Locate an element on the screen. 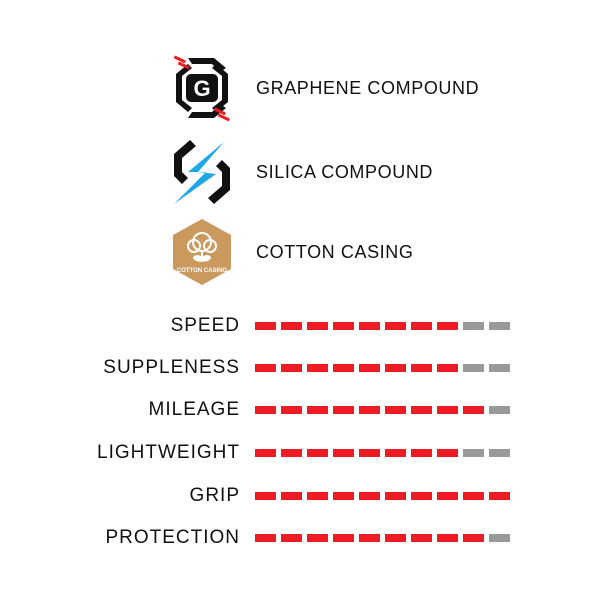 Image resolution: width=600 pixels, height=600 pixels. rating-label: GRIP is located at coordinates (214, 495).